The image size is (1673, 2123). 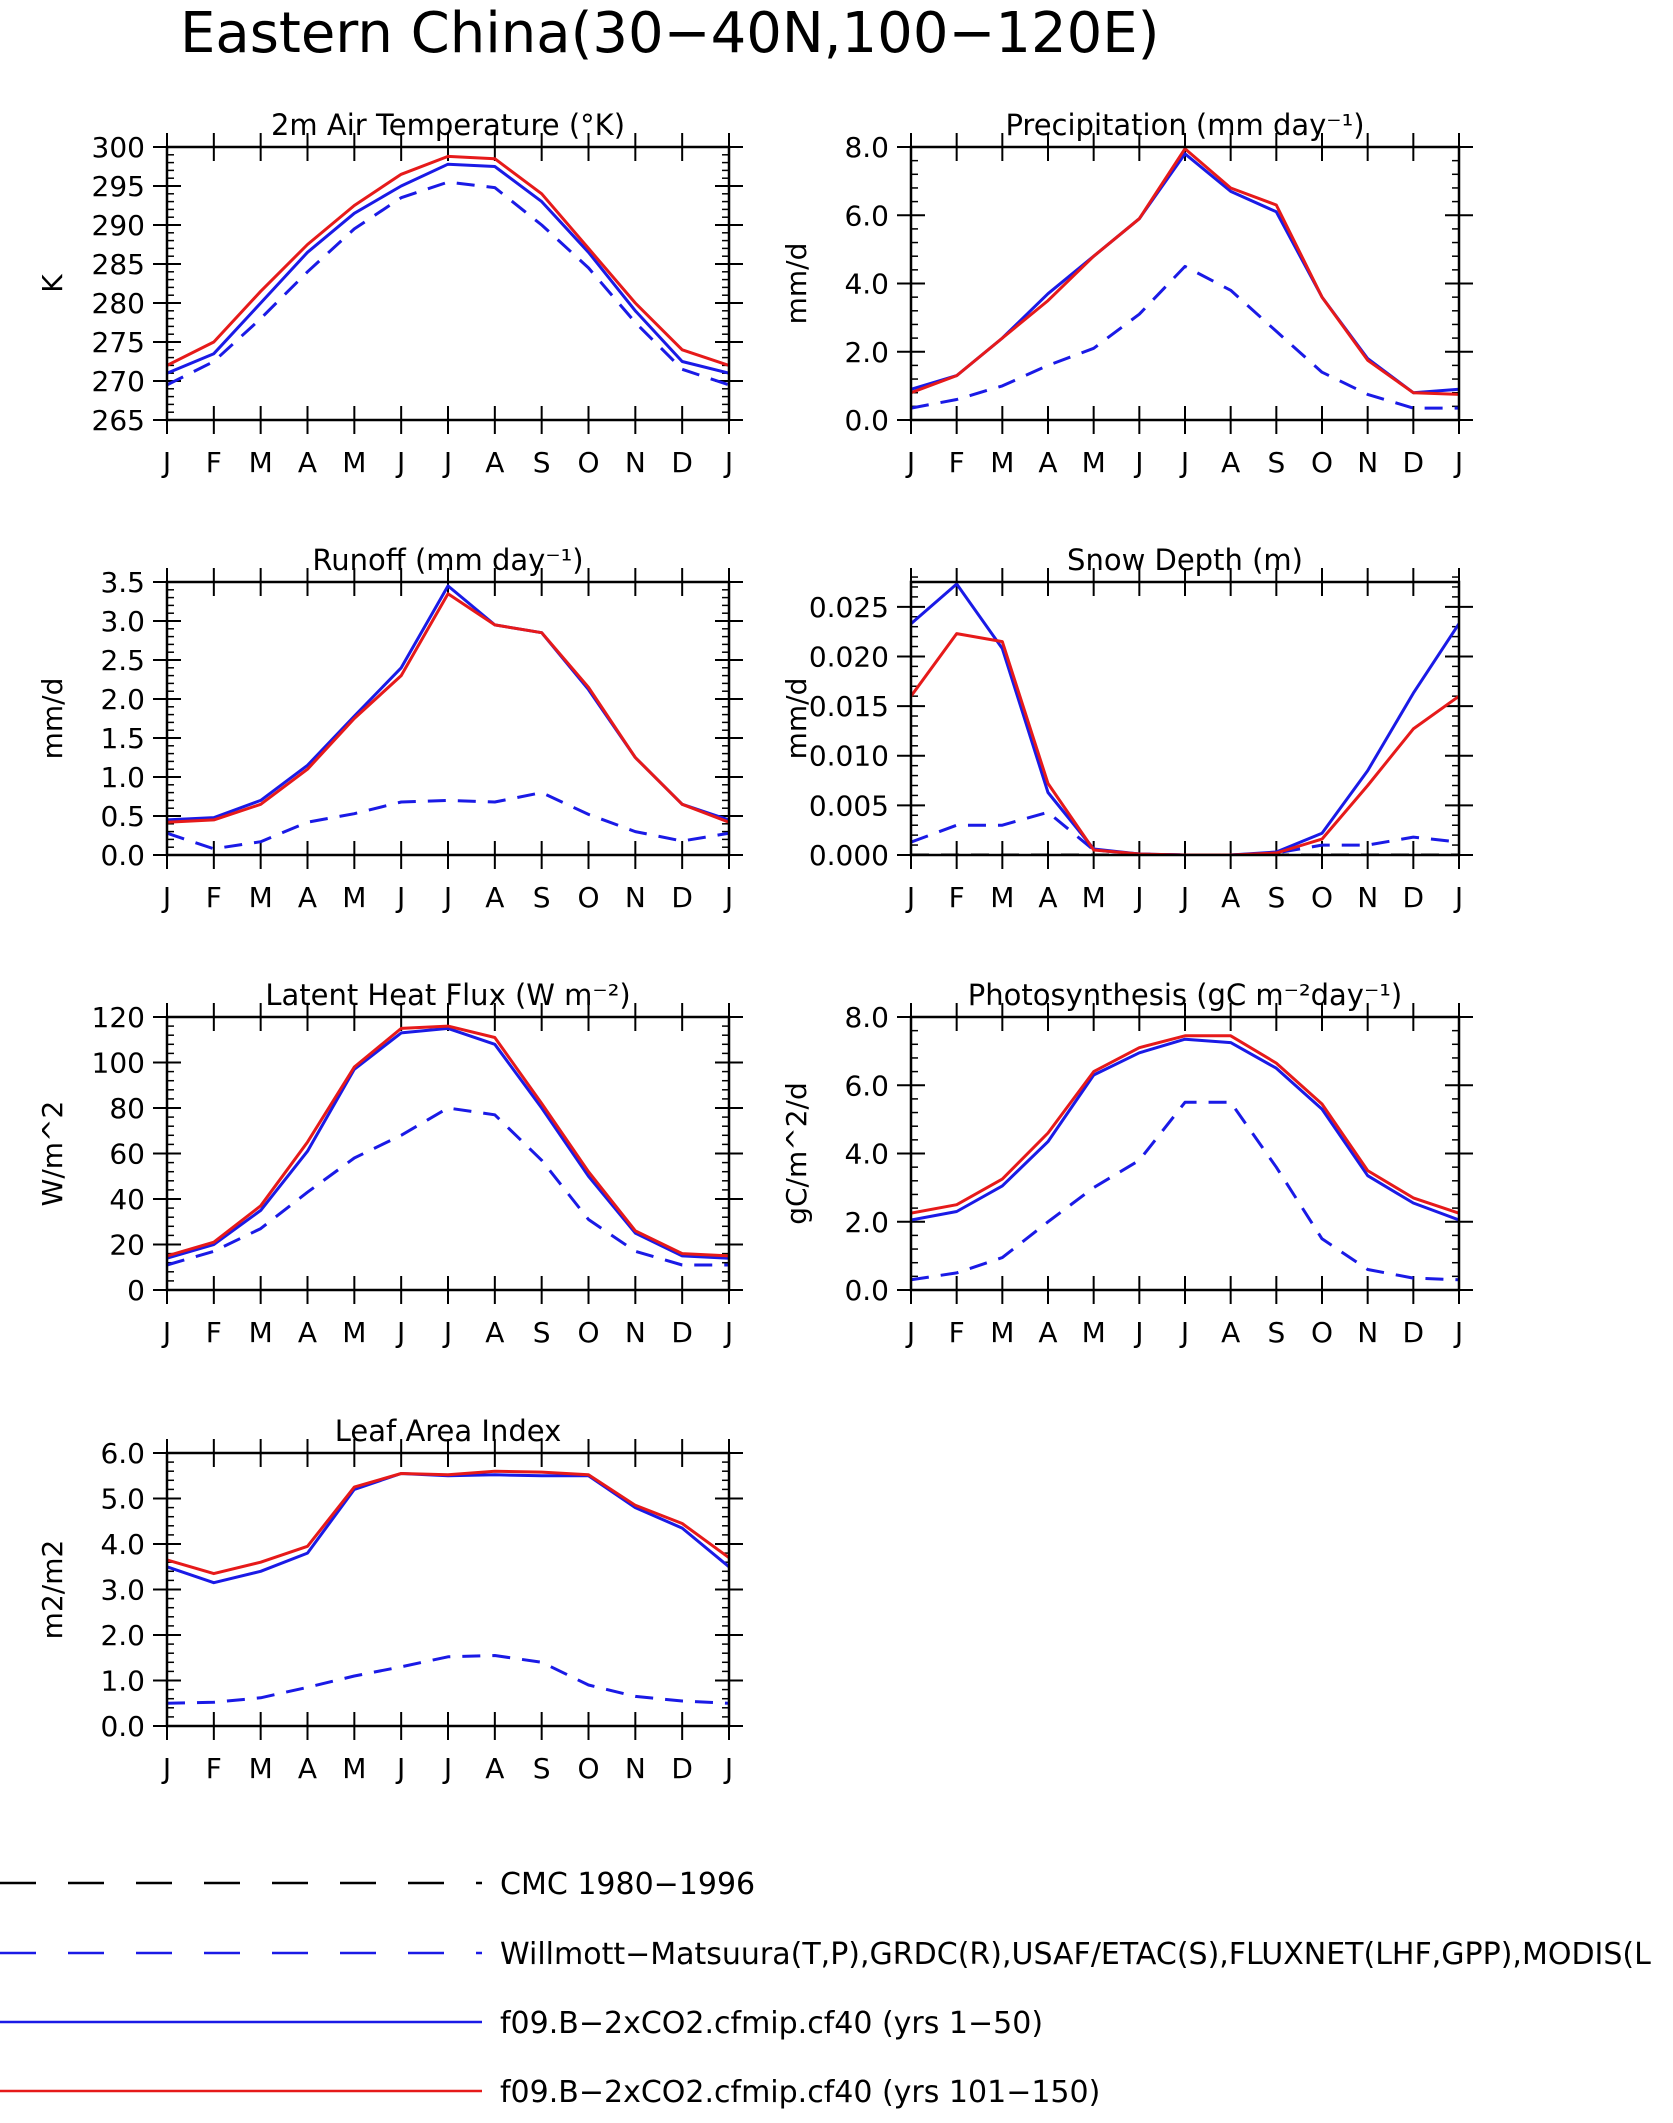 What do you see at coordinates (849, 805) in the screenshot?
I see `y-tick-label: 0.005` at bounding box center [849, 805].